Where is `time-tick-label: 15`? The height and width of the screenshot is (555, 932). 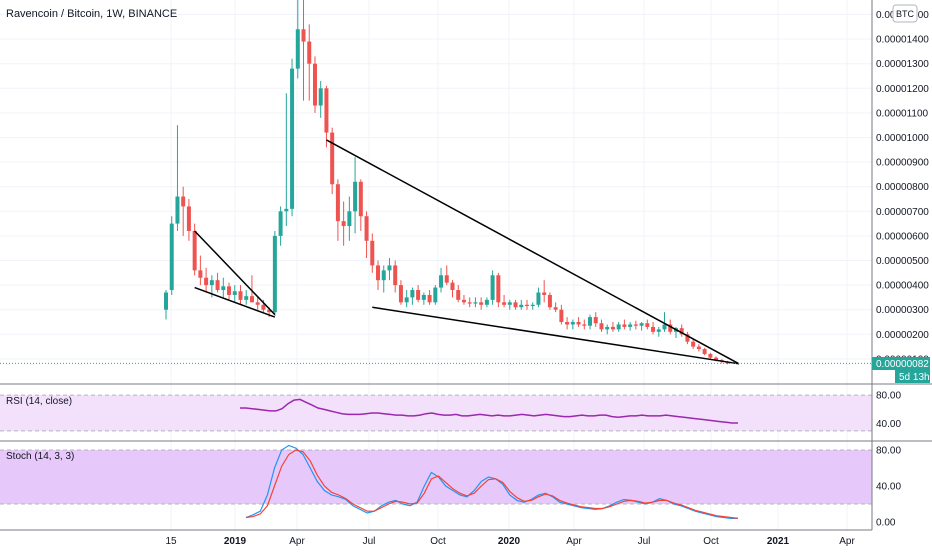
time-tick-label: 15 is located at coordinates (171, 541).